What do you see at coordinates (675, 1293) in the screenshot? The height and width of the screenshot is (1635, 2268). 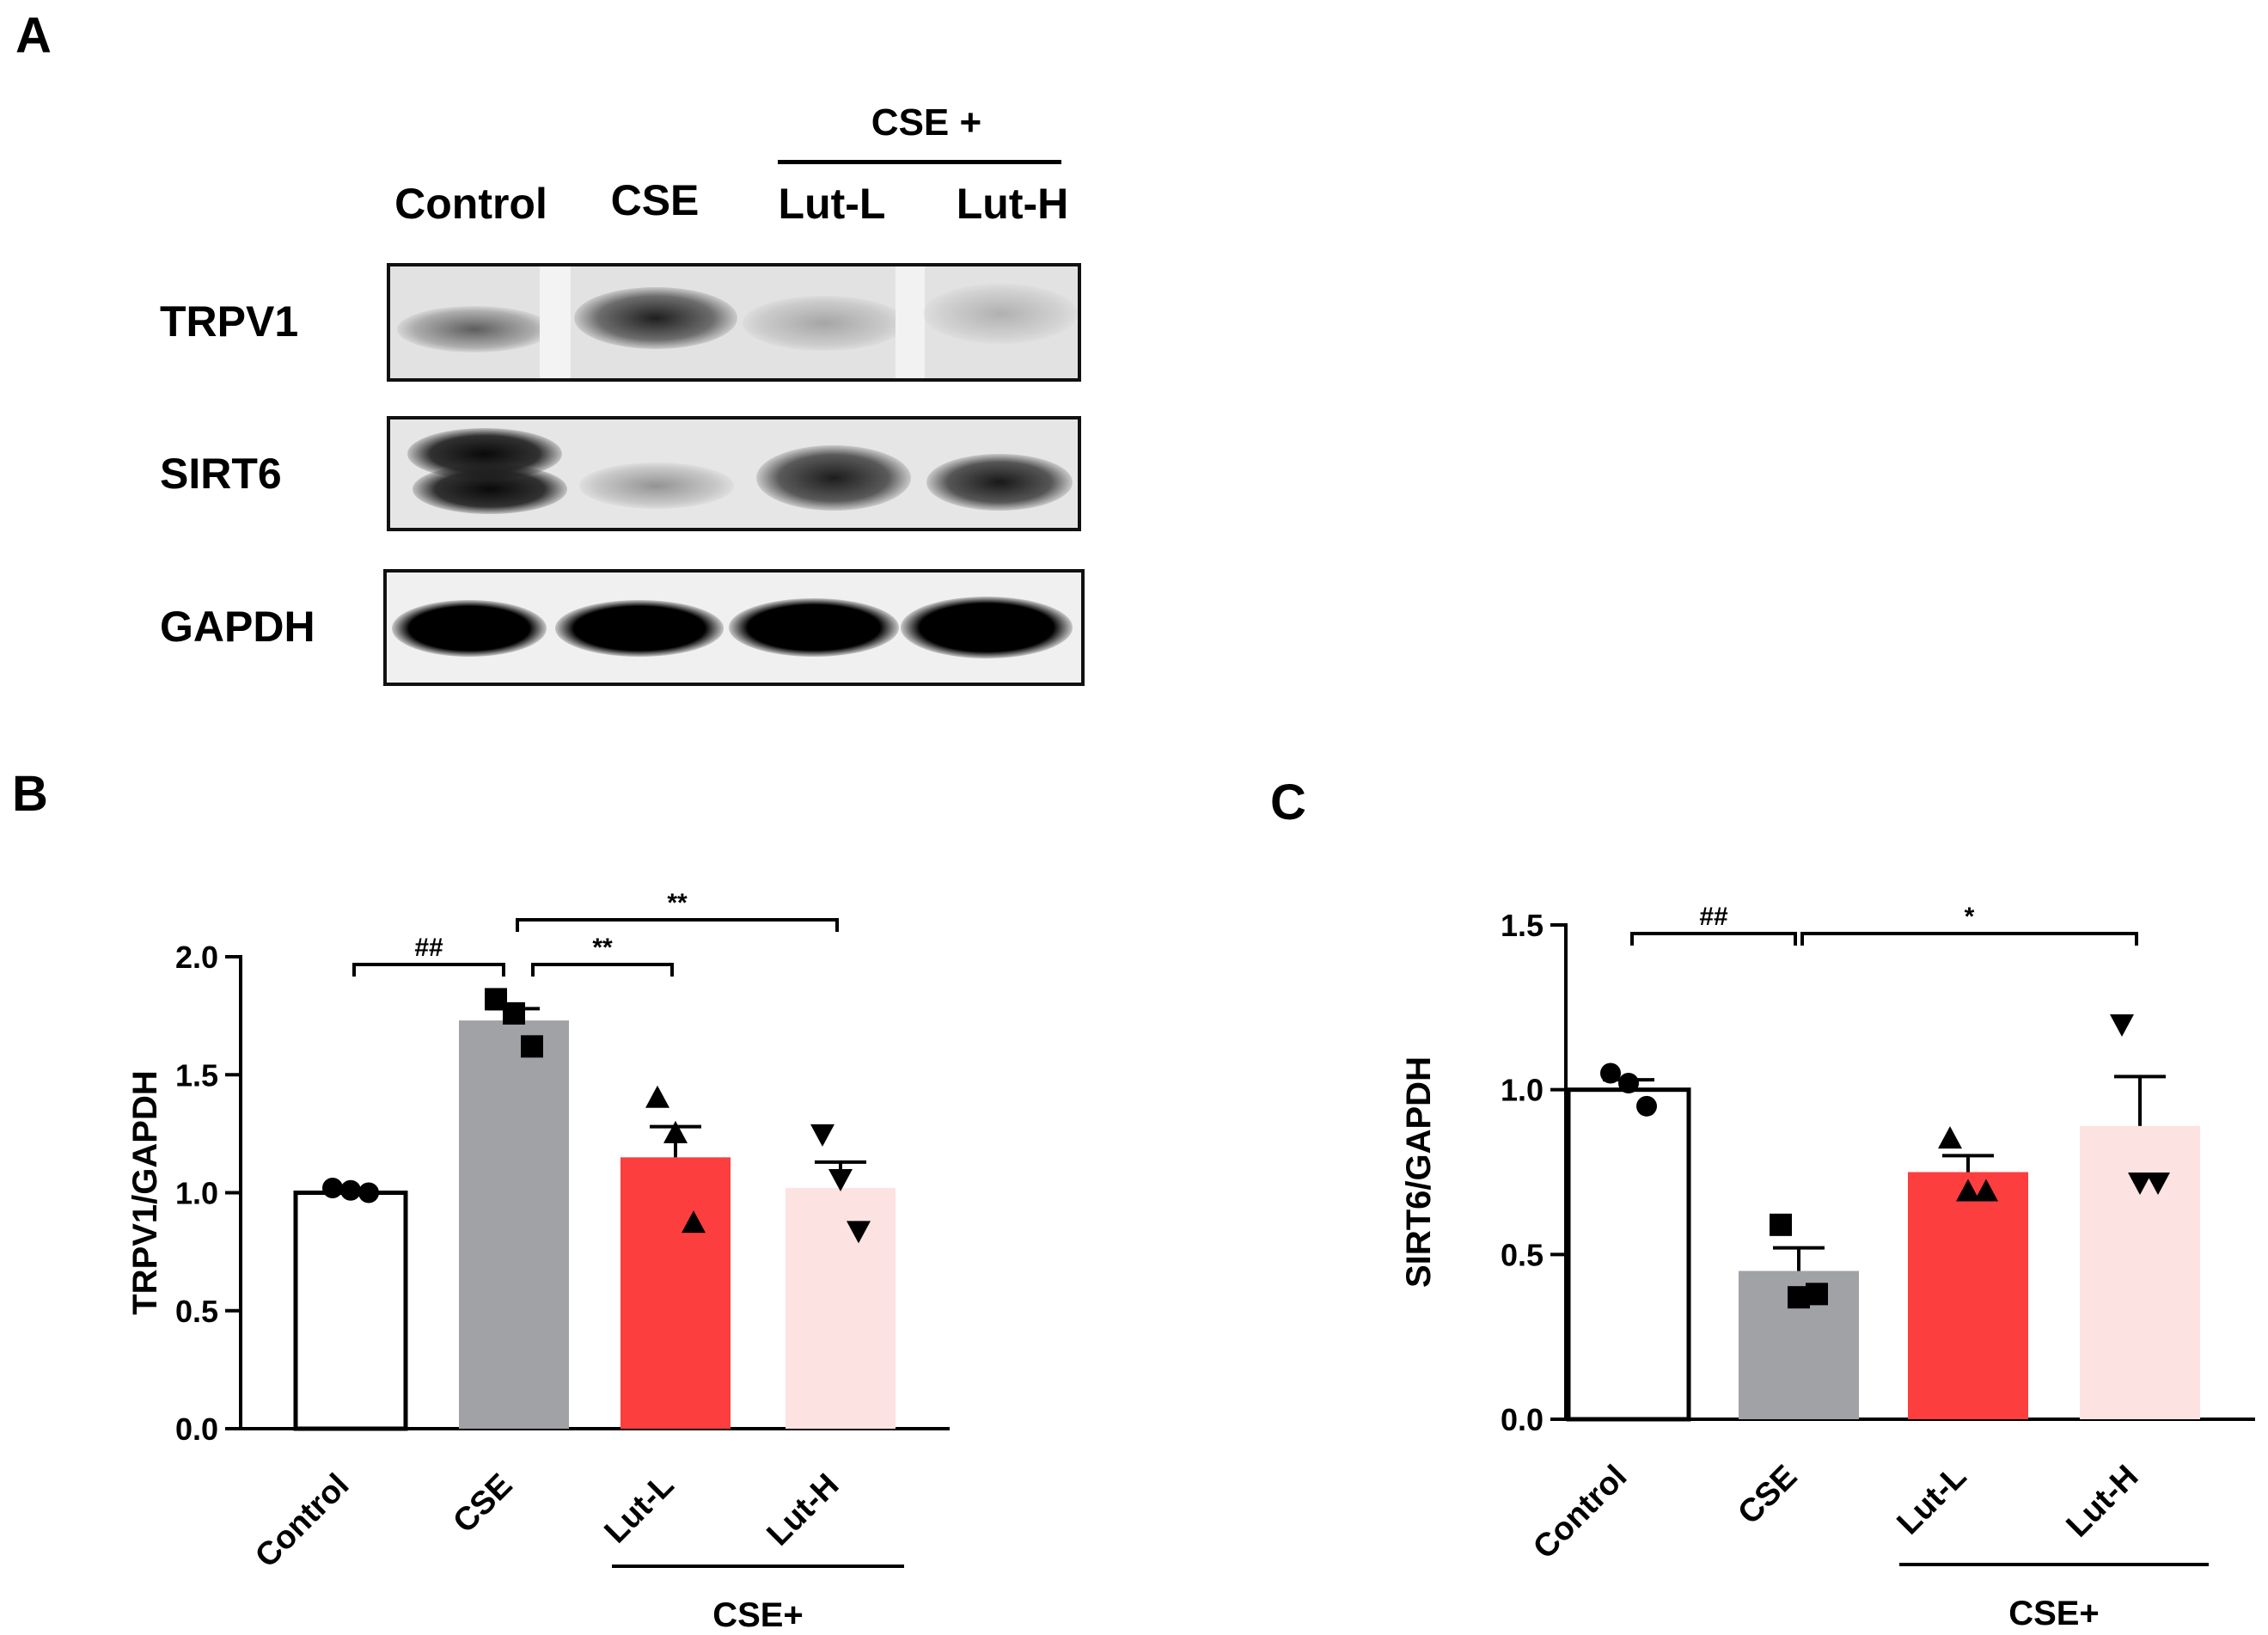 I see `panel-b-bar-lut-l` at bounding box center [675, 1293].